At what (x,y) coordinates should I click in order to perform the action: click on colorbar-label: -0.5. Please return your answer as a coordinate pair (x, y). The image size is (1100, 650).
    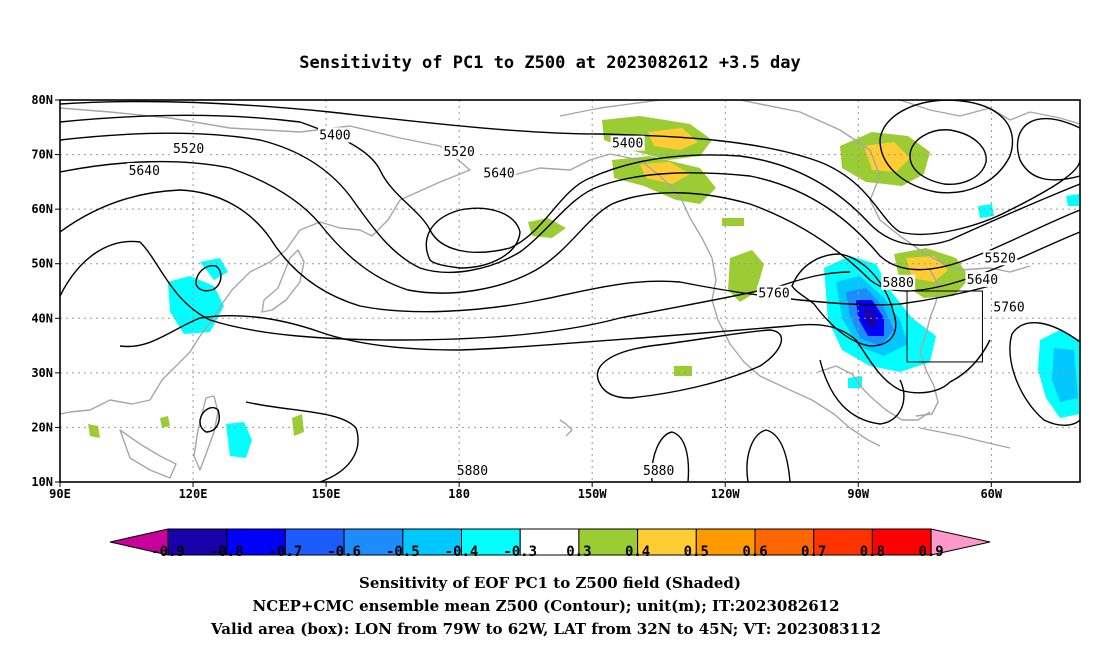
    Looking at the image, I should click on (403, 552).